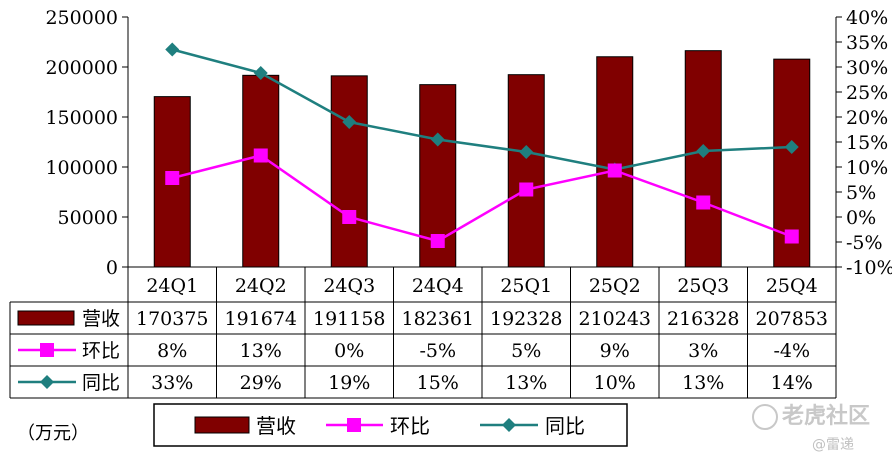 The width and height of the screenshot is (892, 464). What do you see at coordinates (354, 425) in the screenshot?
I see `legend-key-qoq-marker` at bounding box center [354, 425].